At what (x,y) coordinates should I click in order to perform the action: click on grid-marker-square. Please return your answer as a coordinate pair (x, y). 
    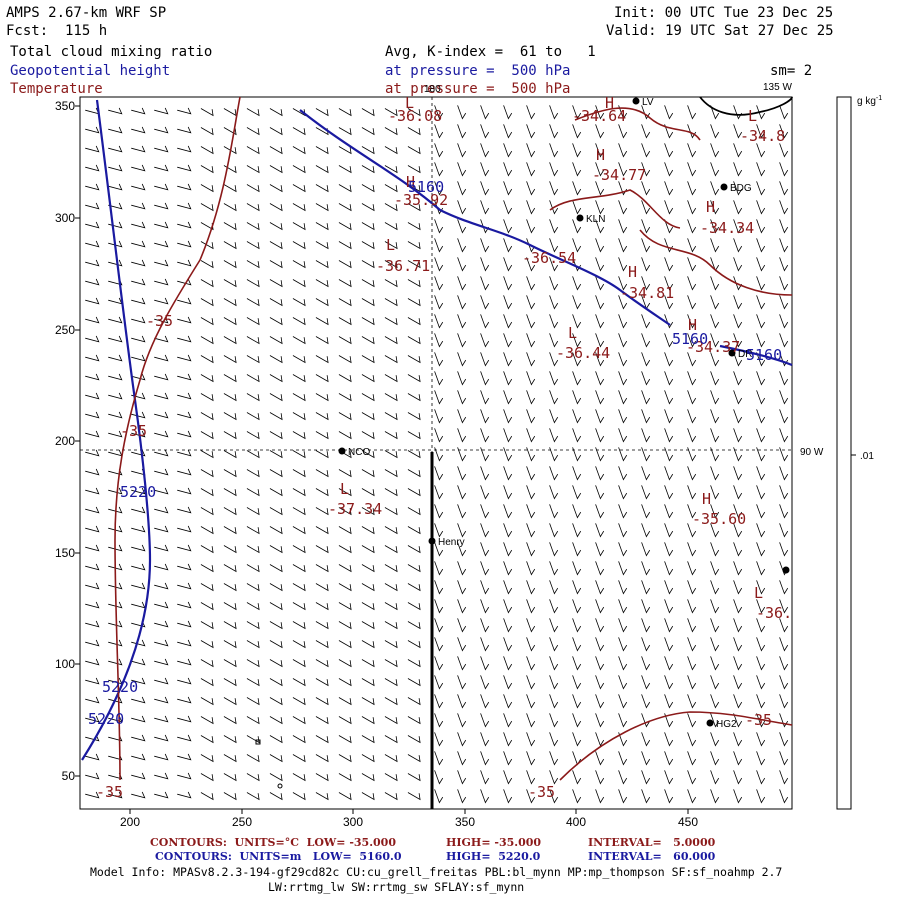
    Looking at the image, I should click on (258, 742).